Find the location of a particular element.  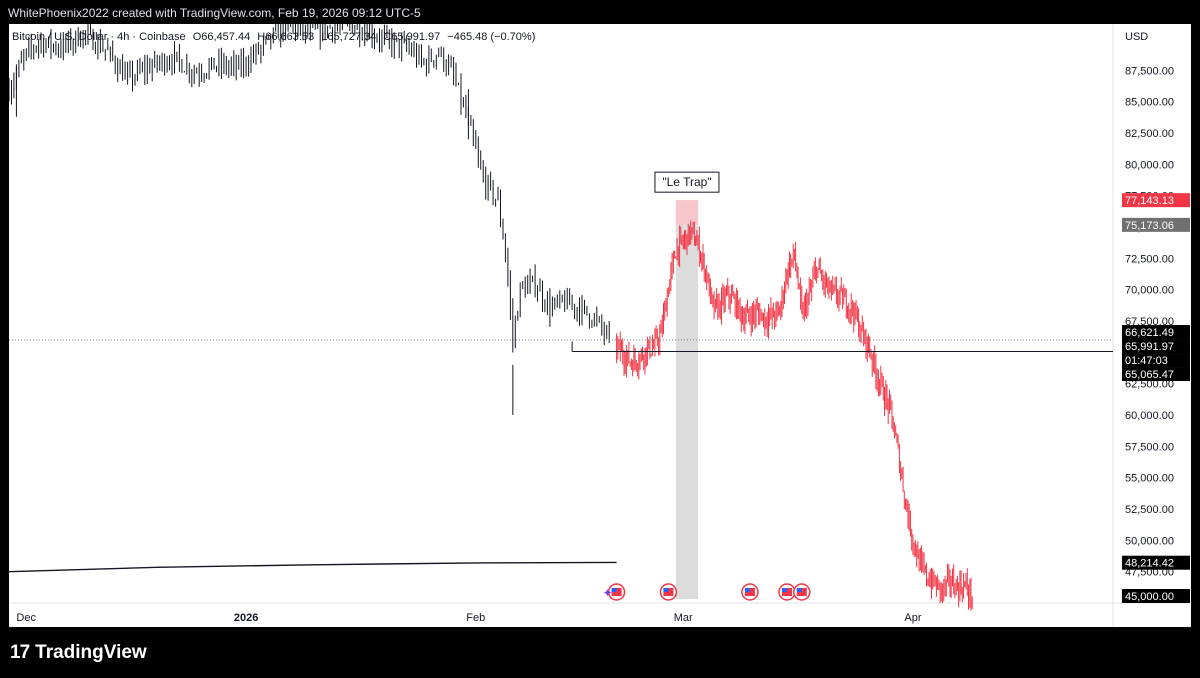

y-tick-label: 60,000.00 is located at coordinates (1149, 416).